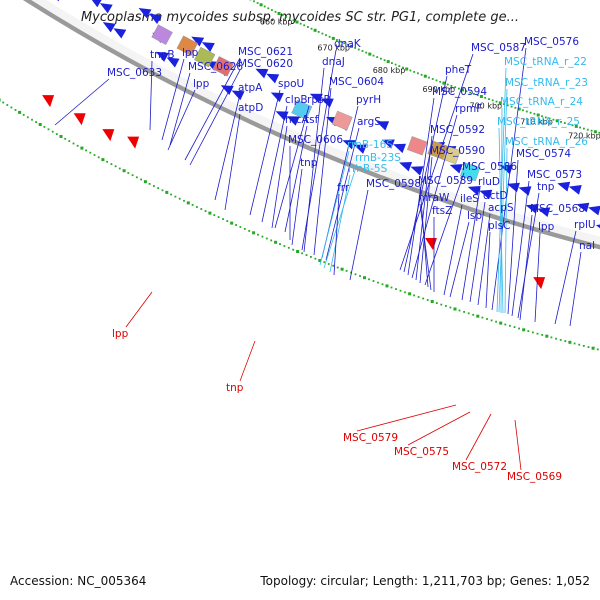 The width and height of the screenshot is (600, 600). What do you see at coordinates (265, 52) in the screenshot?
I see `gene-label: MSC_0621` at bounding box center [265, 52].